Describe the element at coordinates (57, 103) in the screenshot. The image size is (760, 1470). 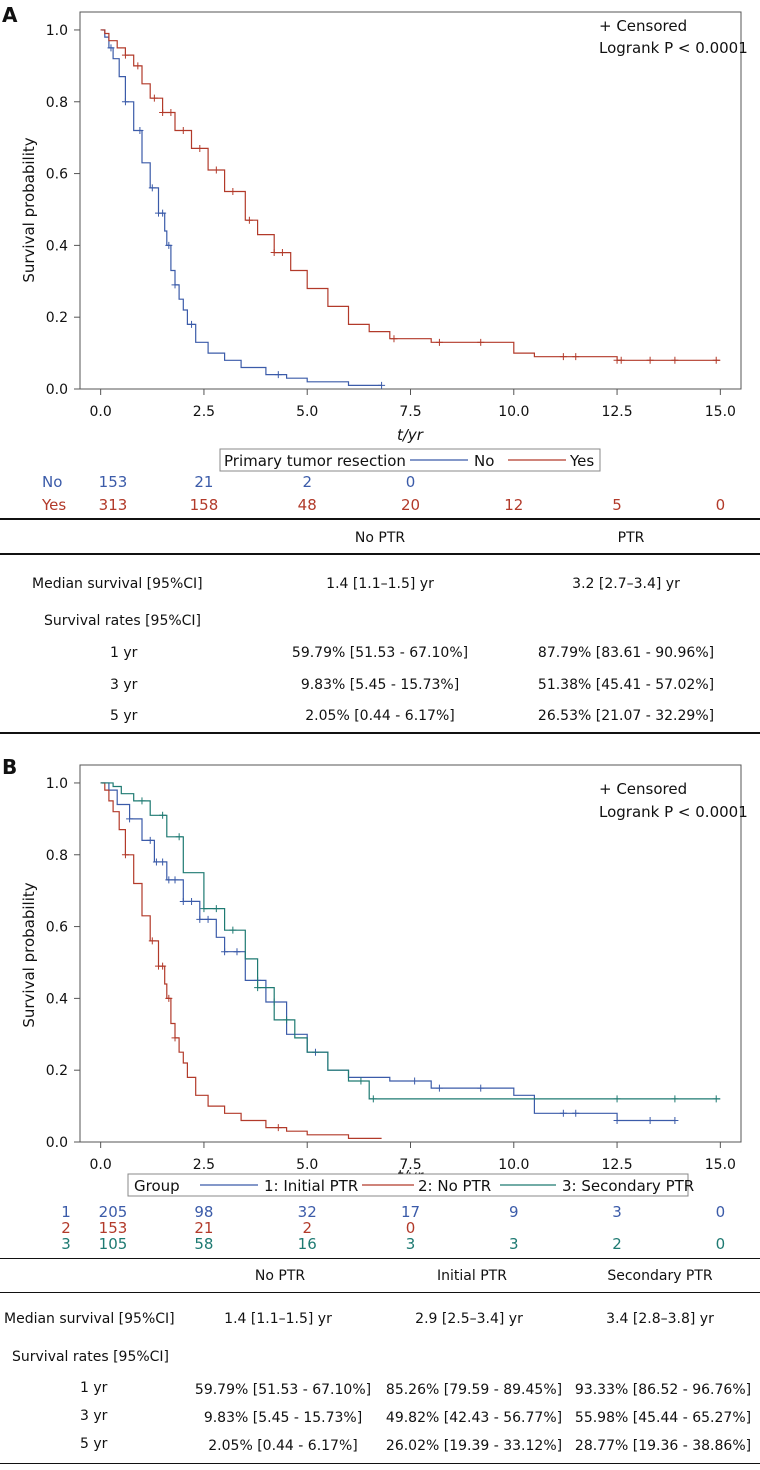
I see `y-tick-label-a-4: 0.8` at that location.